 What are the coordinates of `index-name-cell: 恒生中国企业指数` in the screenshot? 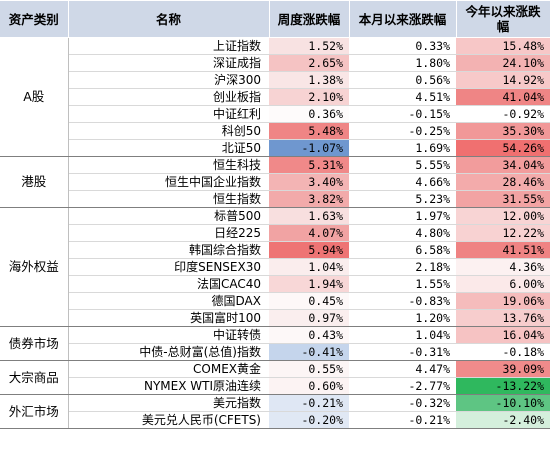 It's located at (168, 182).